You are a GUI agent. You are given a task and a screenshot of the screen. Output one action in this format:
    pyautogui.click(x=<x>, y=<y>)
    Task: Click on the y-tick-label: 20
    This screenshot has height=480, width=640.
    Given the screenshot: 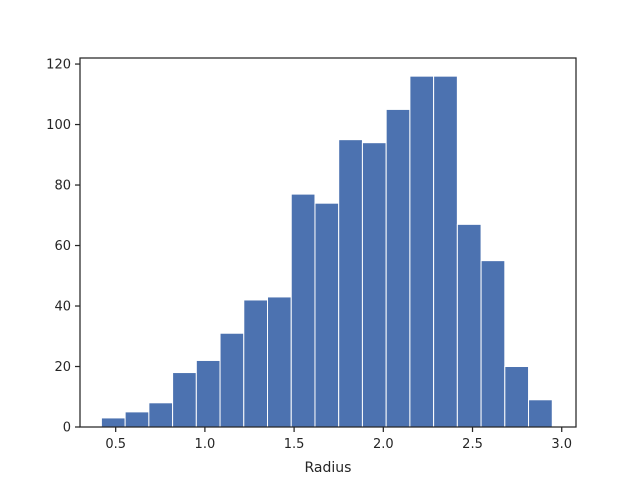 What is the action you would take?
    pyautogui.click(x=62, y=367)
    